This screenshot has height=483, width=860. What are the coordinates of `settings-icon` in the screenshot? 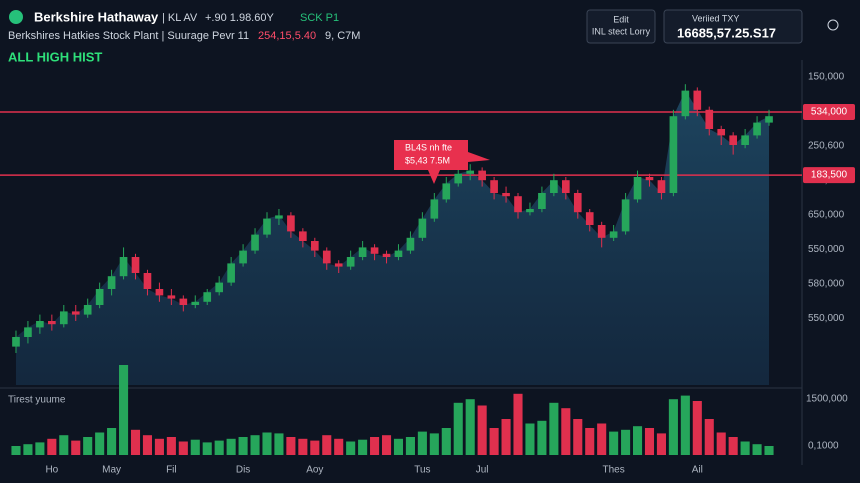 It's located at (833, 25).